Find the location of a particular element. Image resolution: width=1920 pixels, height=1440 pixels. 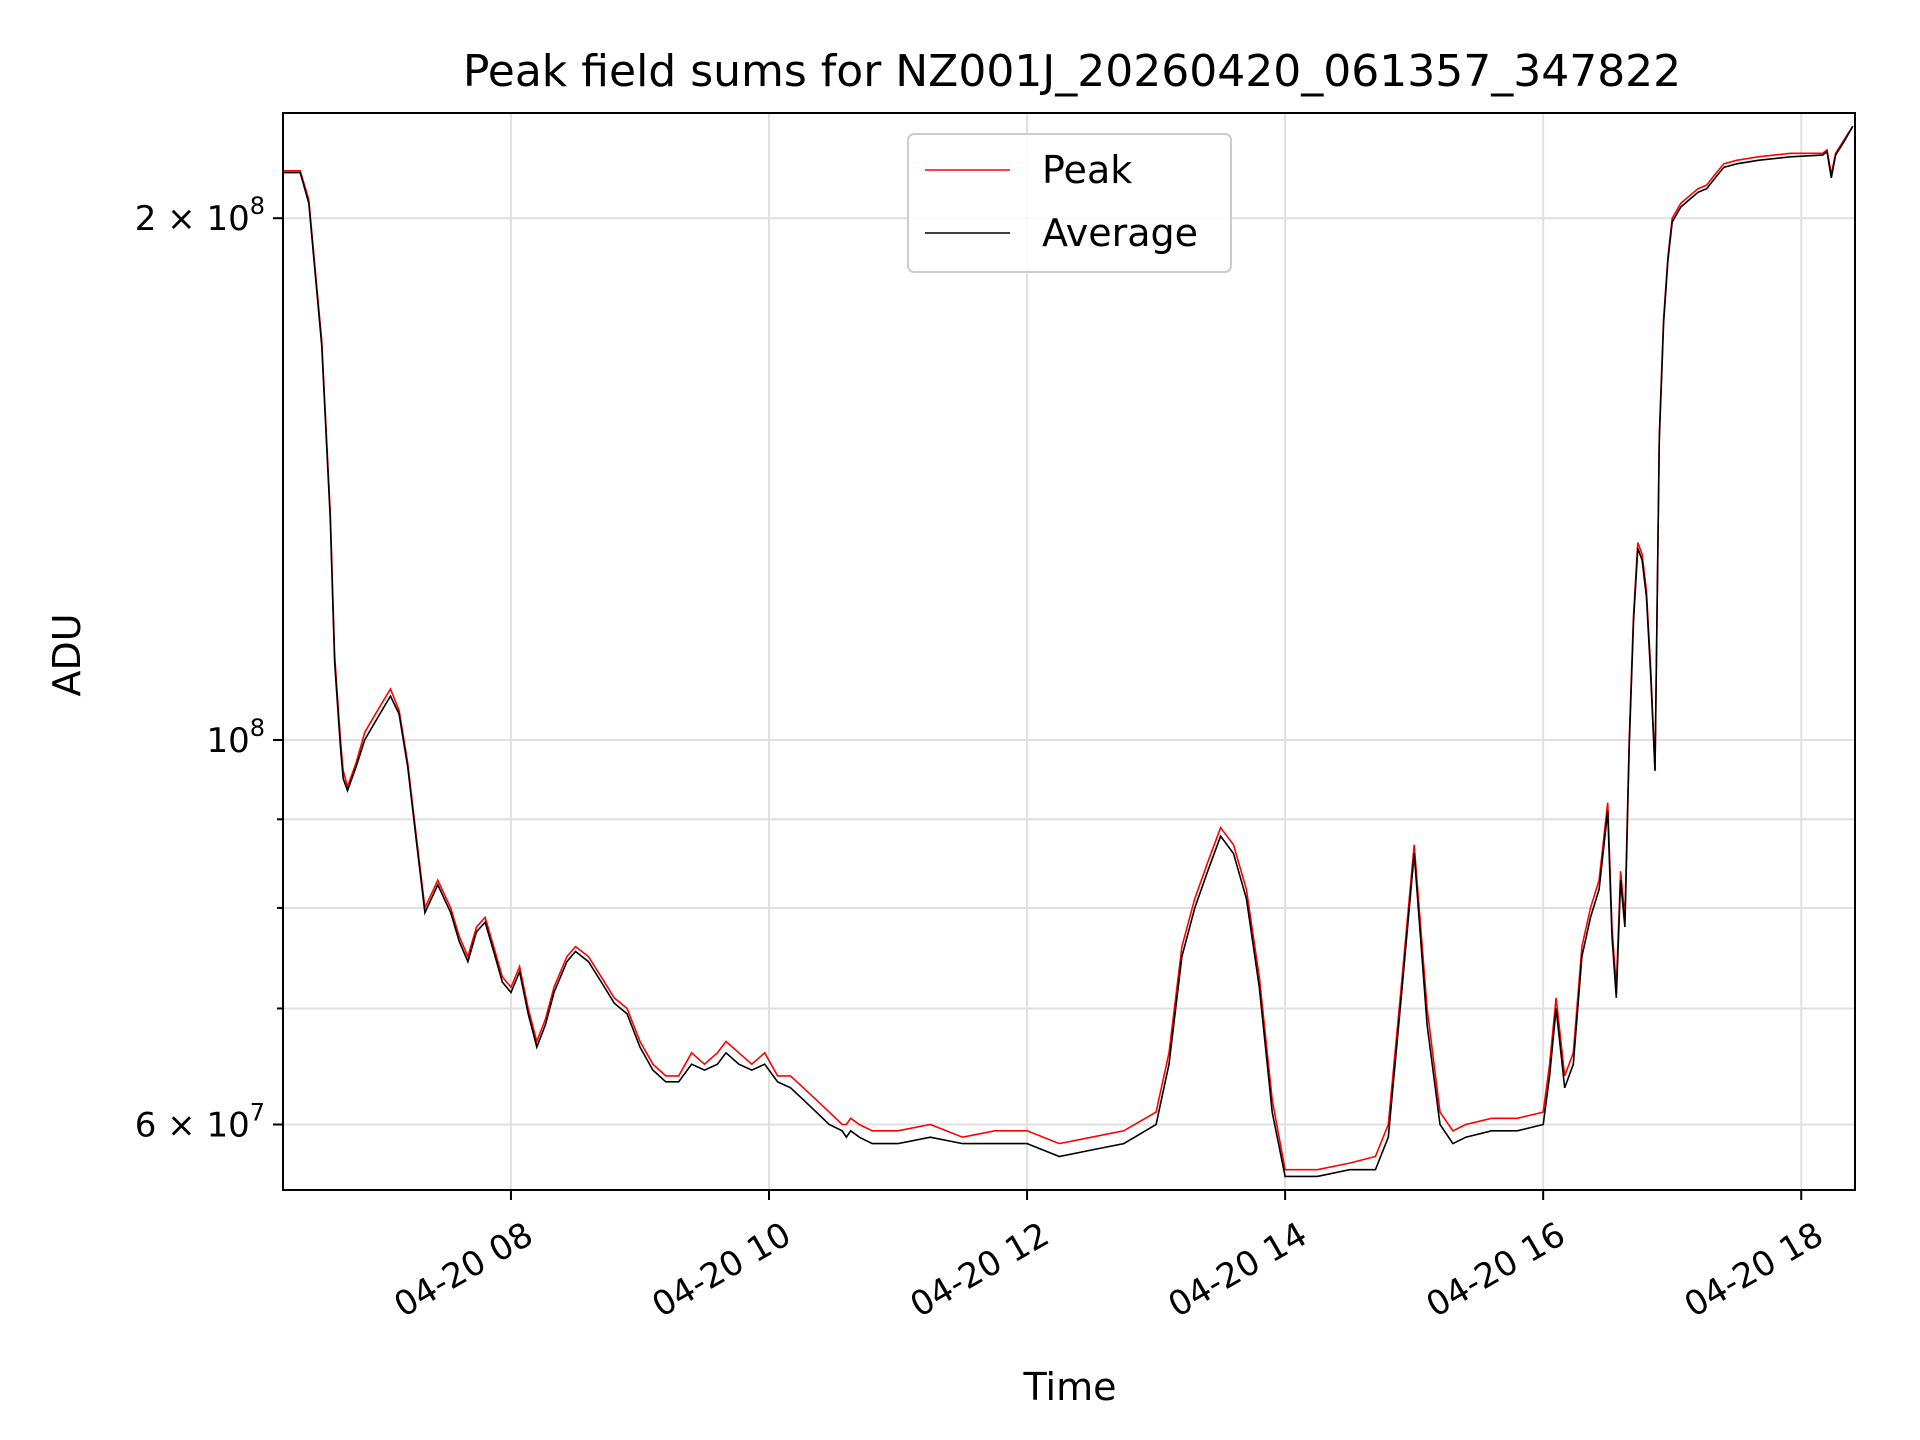

y-tick-label: 2 × 108 is located at coordinates (200, 215).